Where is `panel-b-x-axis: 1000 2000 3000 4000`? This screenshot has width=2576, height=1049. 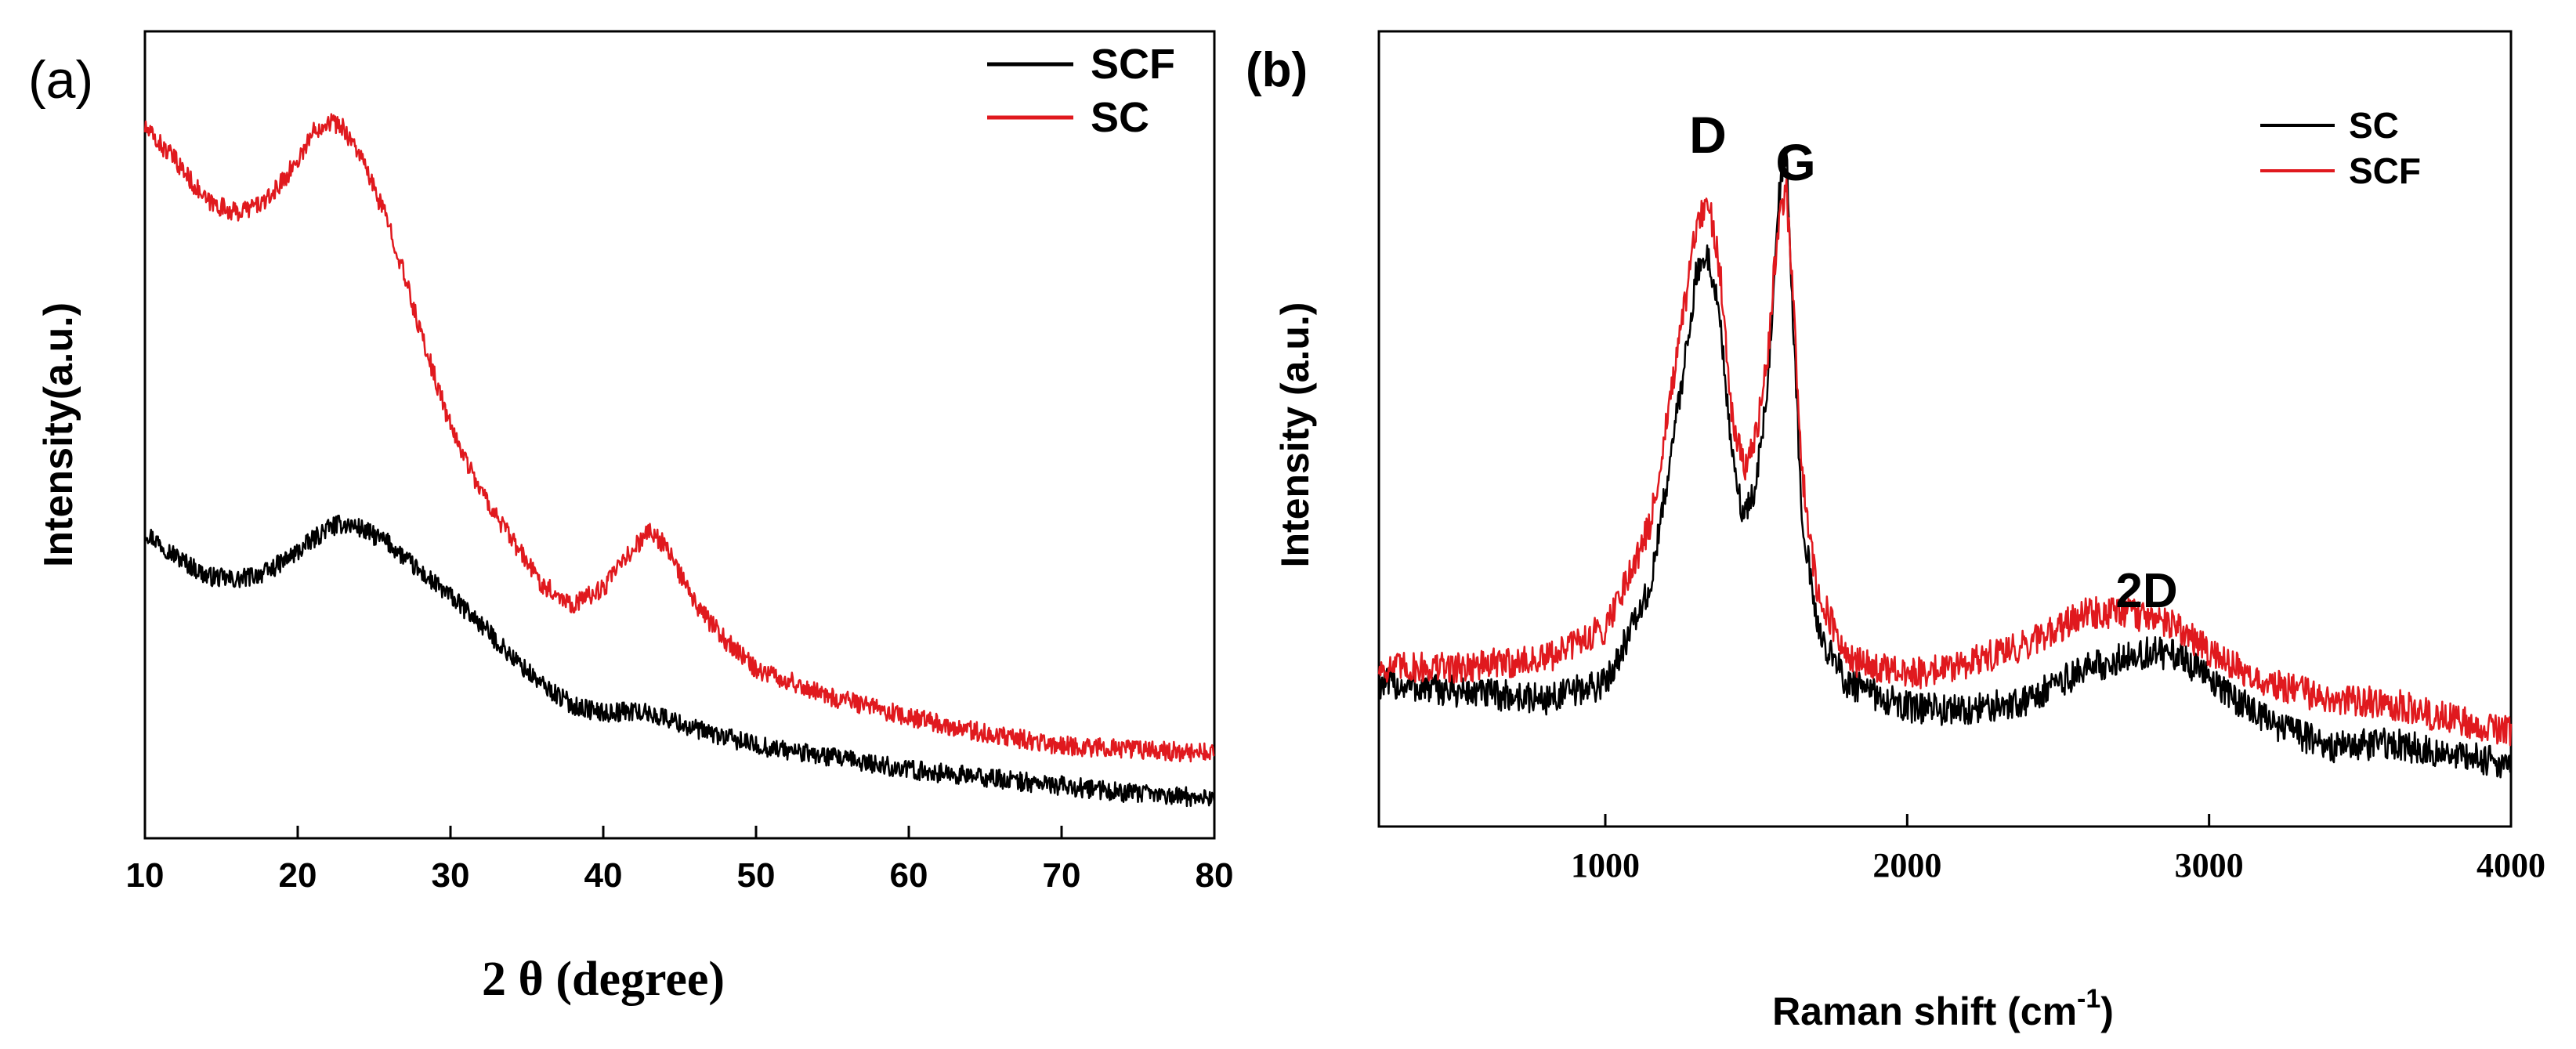
panel-b-x-axis: 1000 2000 3000 4000 is located at coordinates (2058, 849).